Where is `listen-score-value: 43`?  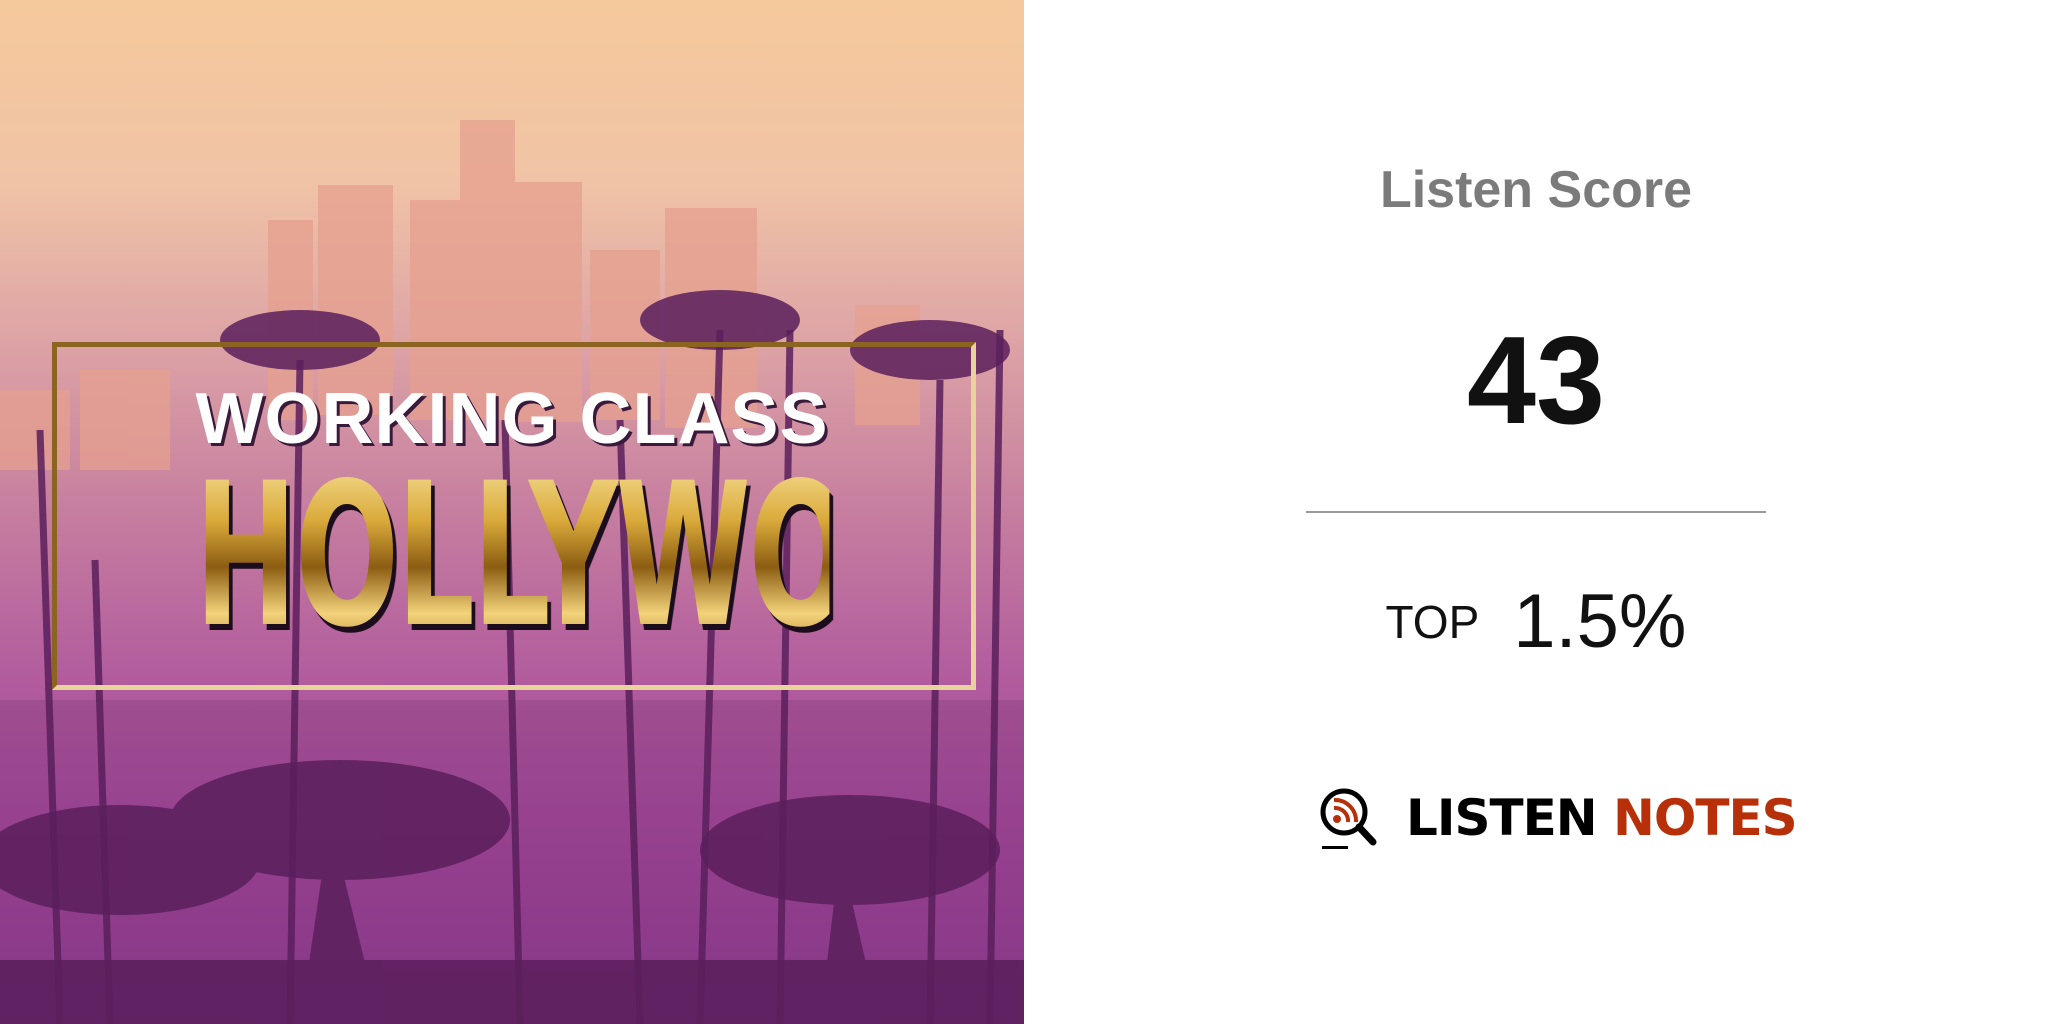
listen-score-value: 43 is located at coordinates (1536, 381).